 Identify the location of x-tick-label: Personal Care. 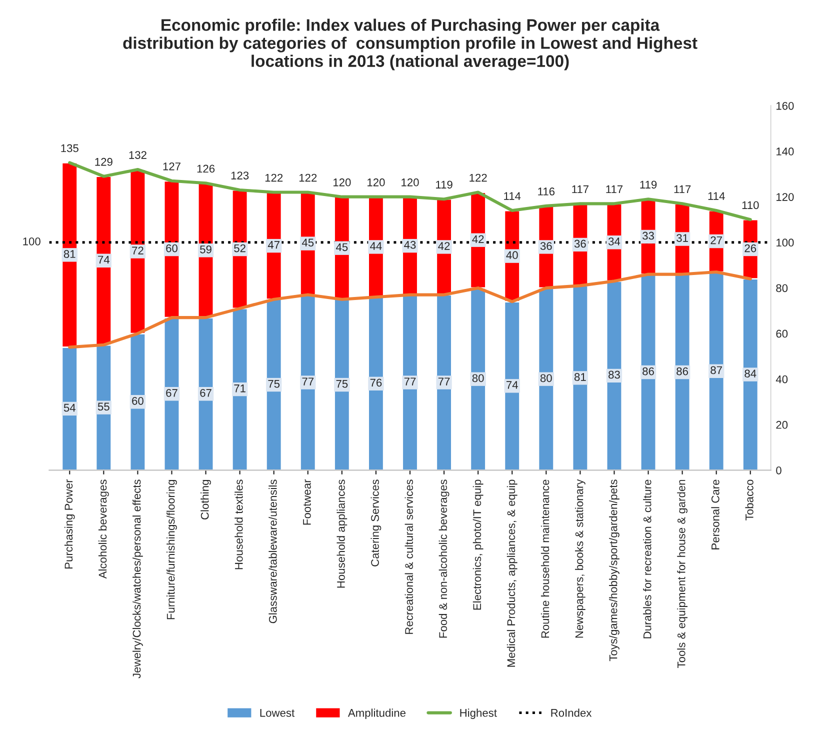
(715, 515).